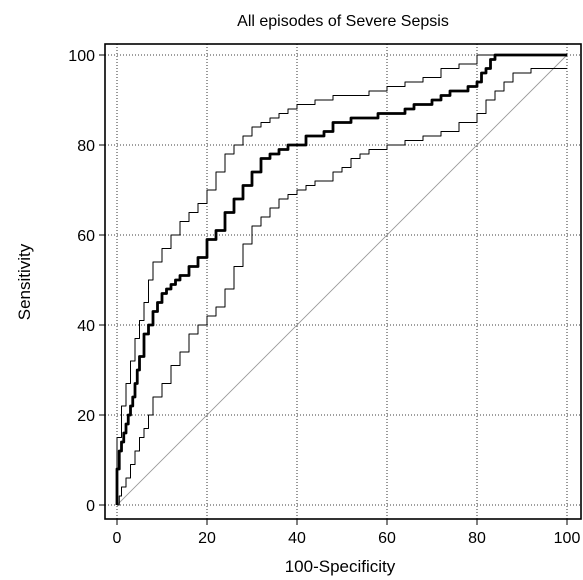 The image size is (583, 580). Describe the element at coordinates (90, 506) in the screenshot. I see `y-tick-label: 0` at that location.